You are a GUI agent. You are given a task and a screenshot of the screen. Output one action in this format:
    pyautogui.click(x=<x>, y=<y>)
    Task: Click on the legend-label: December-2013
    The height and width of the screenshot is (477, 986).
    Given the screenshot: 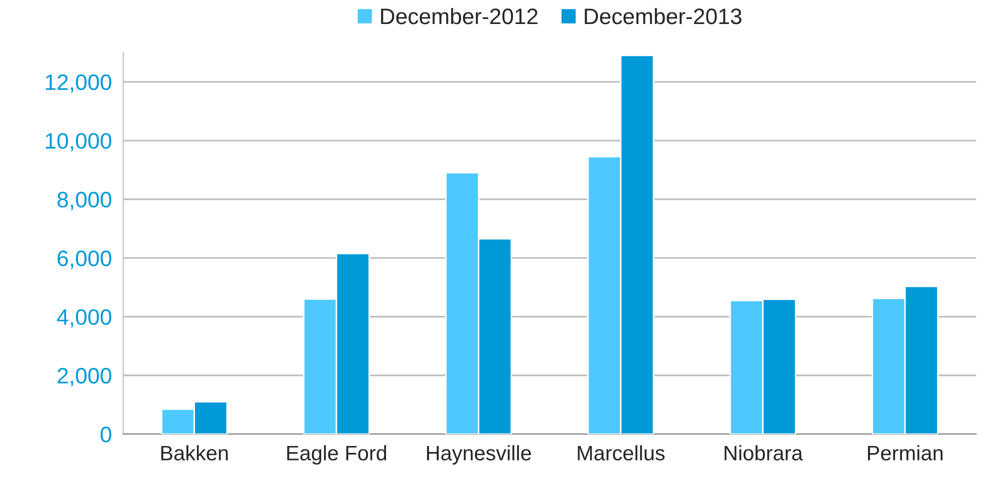 What is the action you would take?
    pyautogui.click(x=663, y=16)
    